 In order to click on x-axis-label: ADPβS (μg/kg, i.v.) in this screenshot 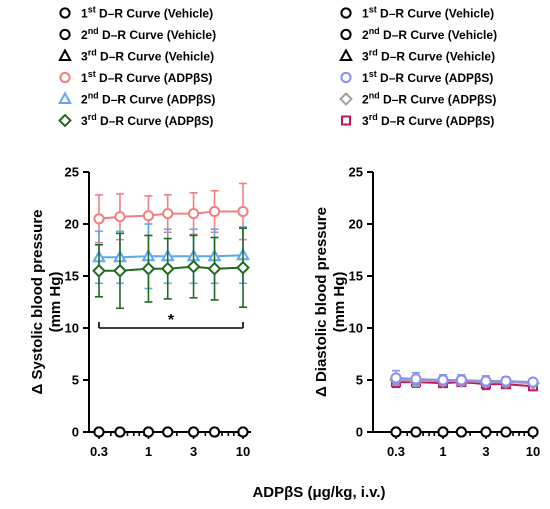, I will do `click(318, 492)`.